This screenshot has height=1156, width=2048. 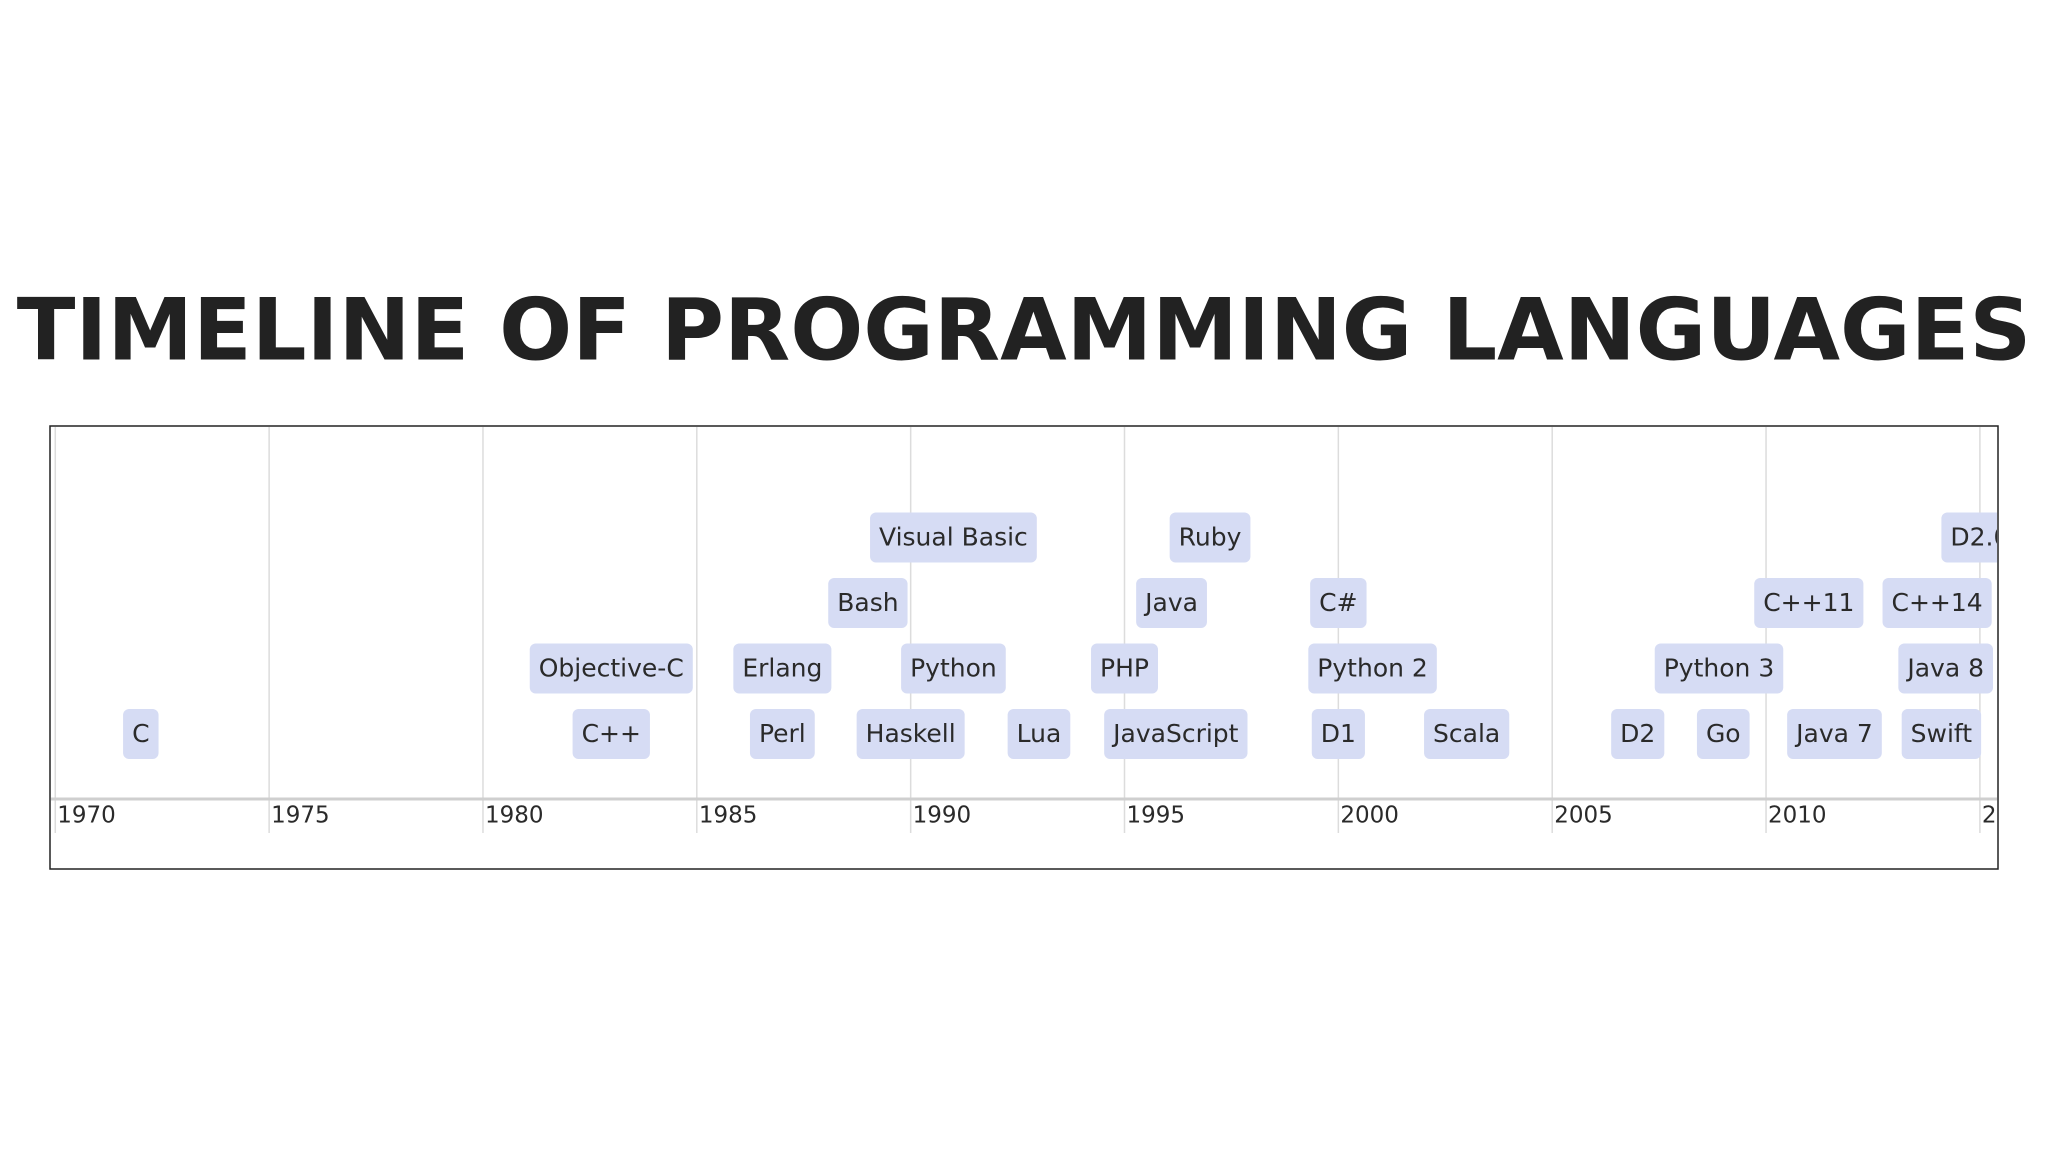 I want to click on item-label: Perl, so click(x=782, y=733).